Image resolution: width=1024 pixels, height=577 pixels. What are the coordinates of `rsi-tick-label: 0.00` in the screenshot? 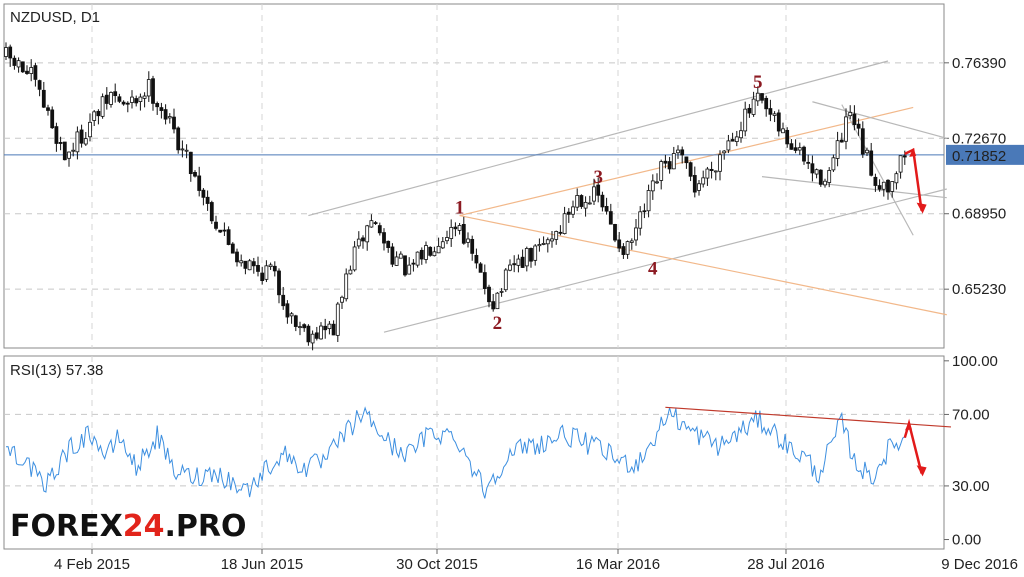 It's located at (966, 540).